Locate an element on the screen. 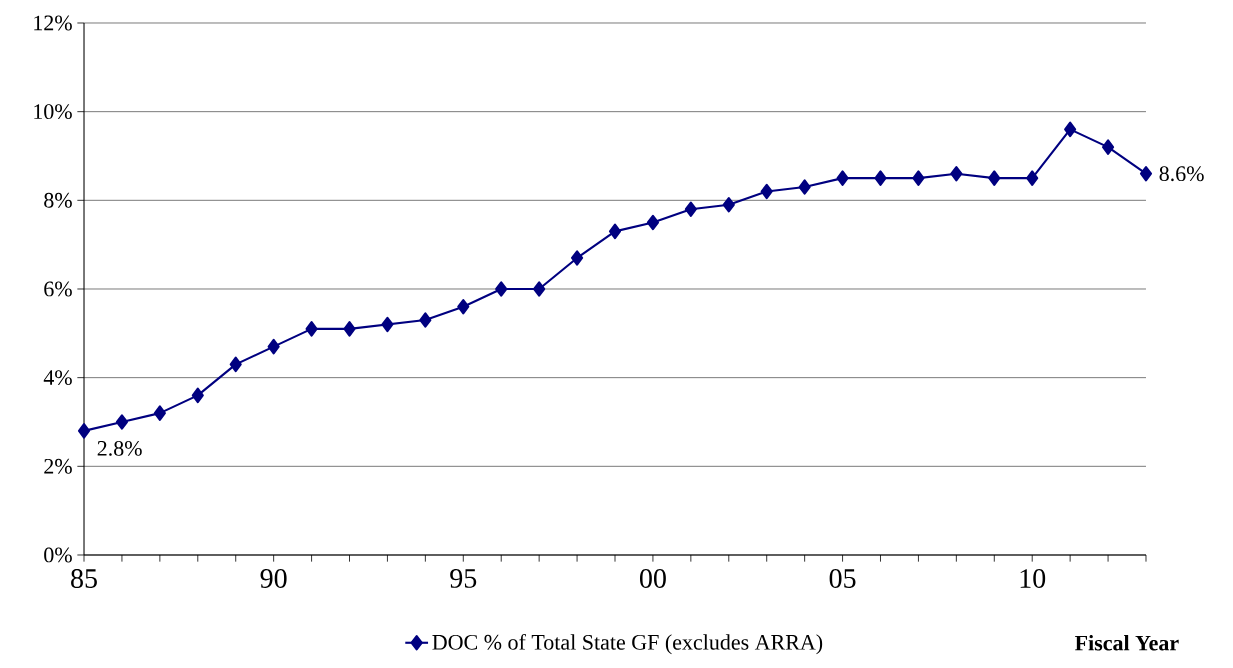  y-tick-label: 10% is located at coordinates (53, 112).